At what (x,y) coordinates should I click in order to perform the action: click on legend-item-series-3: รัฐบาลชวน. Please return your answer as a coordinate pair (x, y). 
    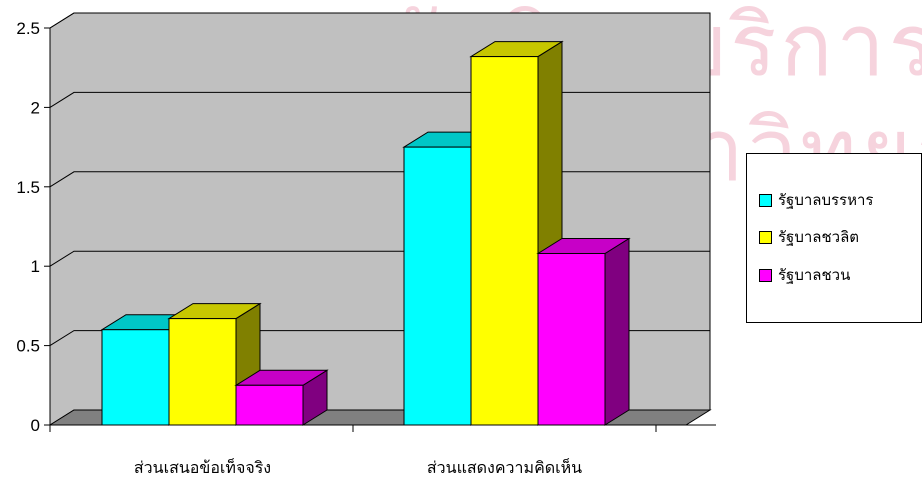
    Looking at the image, I should click on (804, 275).